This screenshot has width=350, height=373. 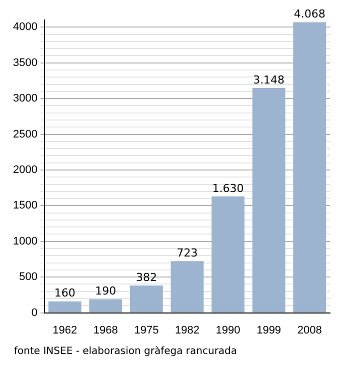 What do you see at coordinates (310, 14) in the screenshot?
I see `data-label: 4.068` at bounding box center [310, 14].